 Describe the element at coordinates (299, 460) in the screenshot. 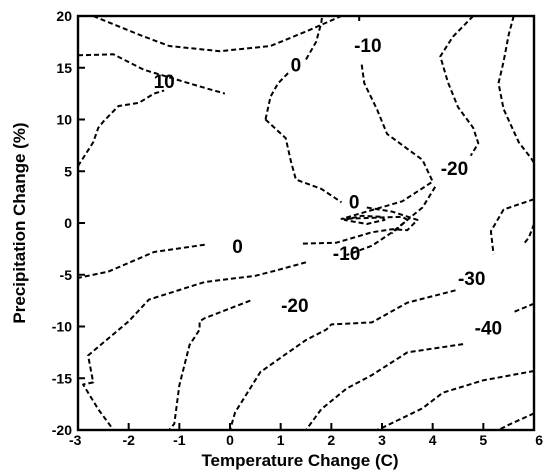

I see `x-axis-label: Temperature Change (C)` at that location.